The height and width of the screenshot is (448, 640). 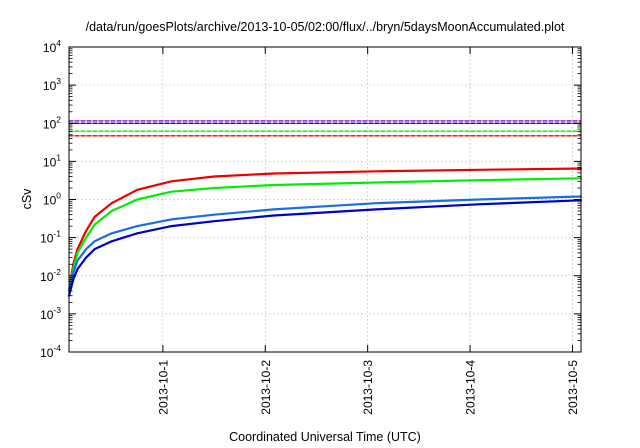 I want to click on y-tick-label: 10¹, so click(x=52, y=160).